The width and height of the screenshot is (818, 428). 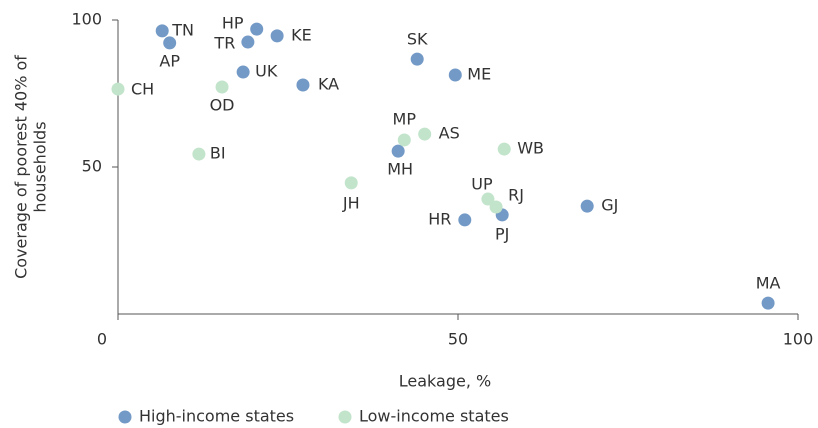 What do you see at coordinates (182, 29) in the screenshot?
I see `point-label: TN` at bounding box center [182, 29].